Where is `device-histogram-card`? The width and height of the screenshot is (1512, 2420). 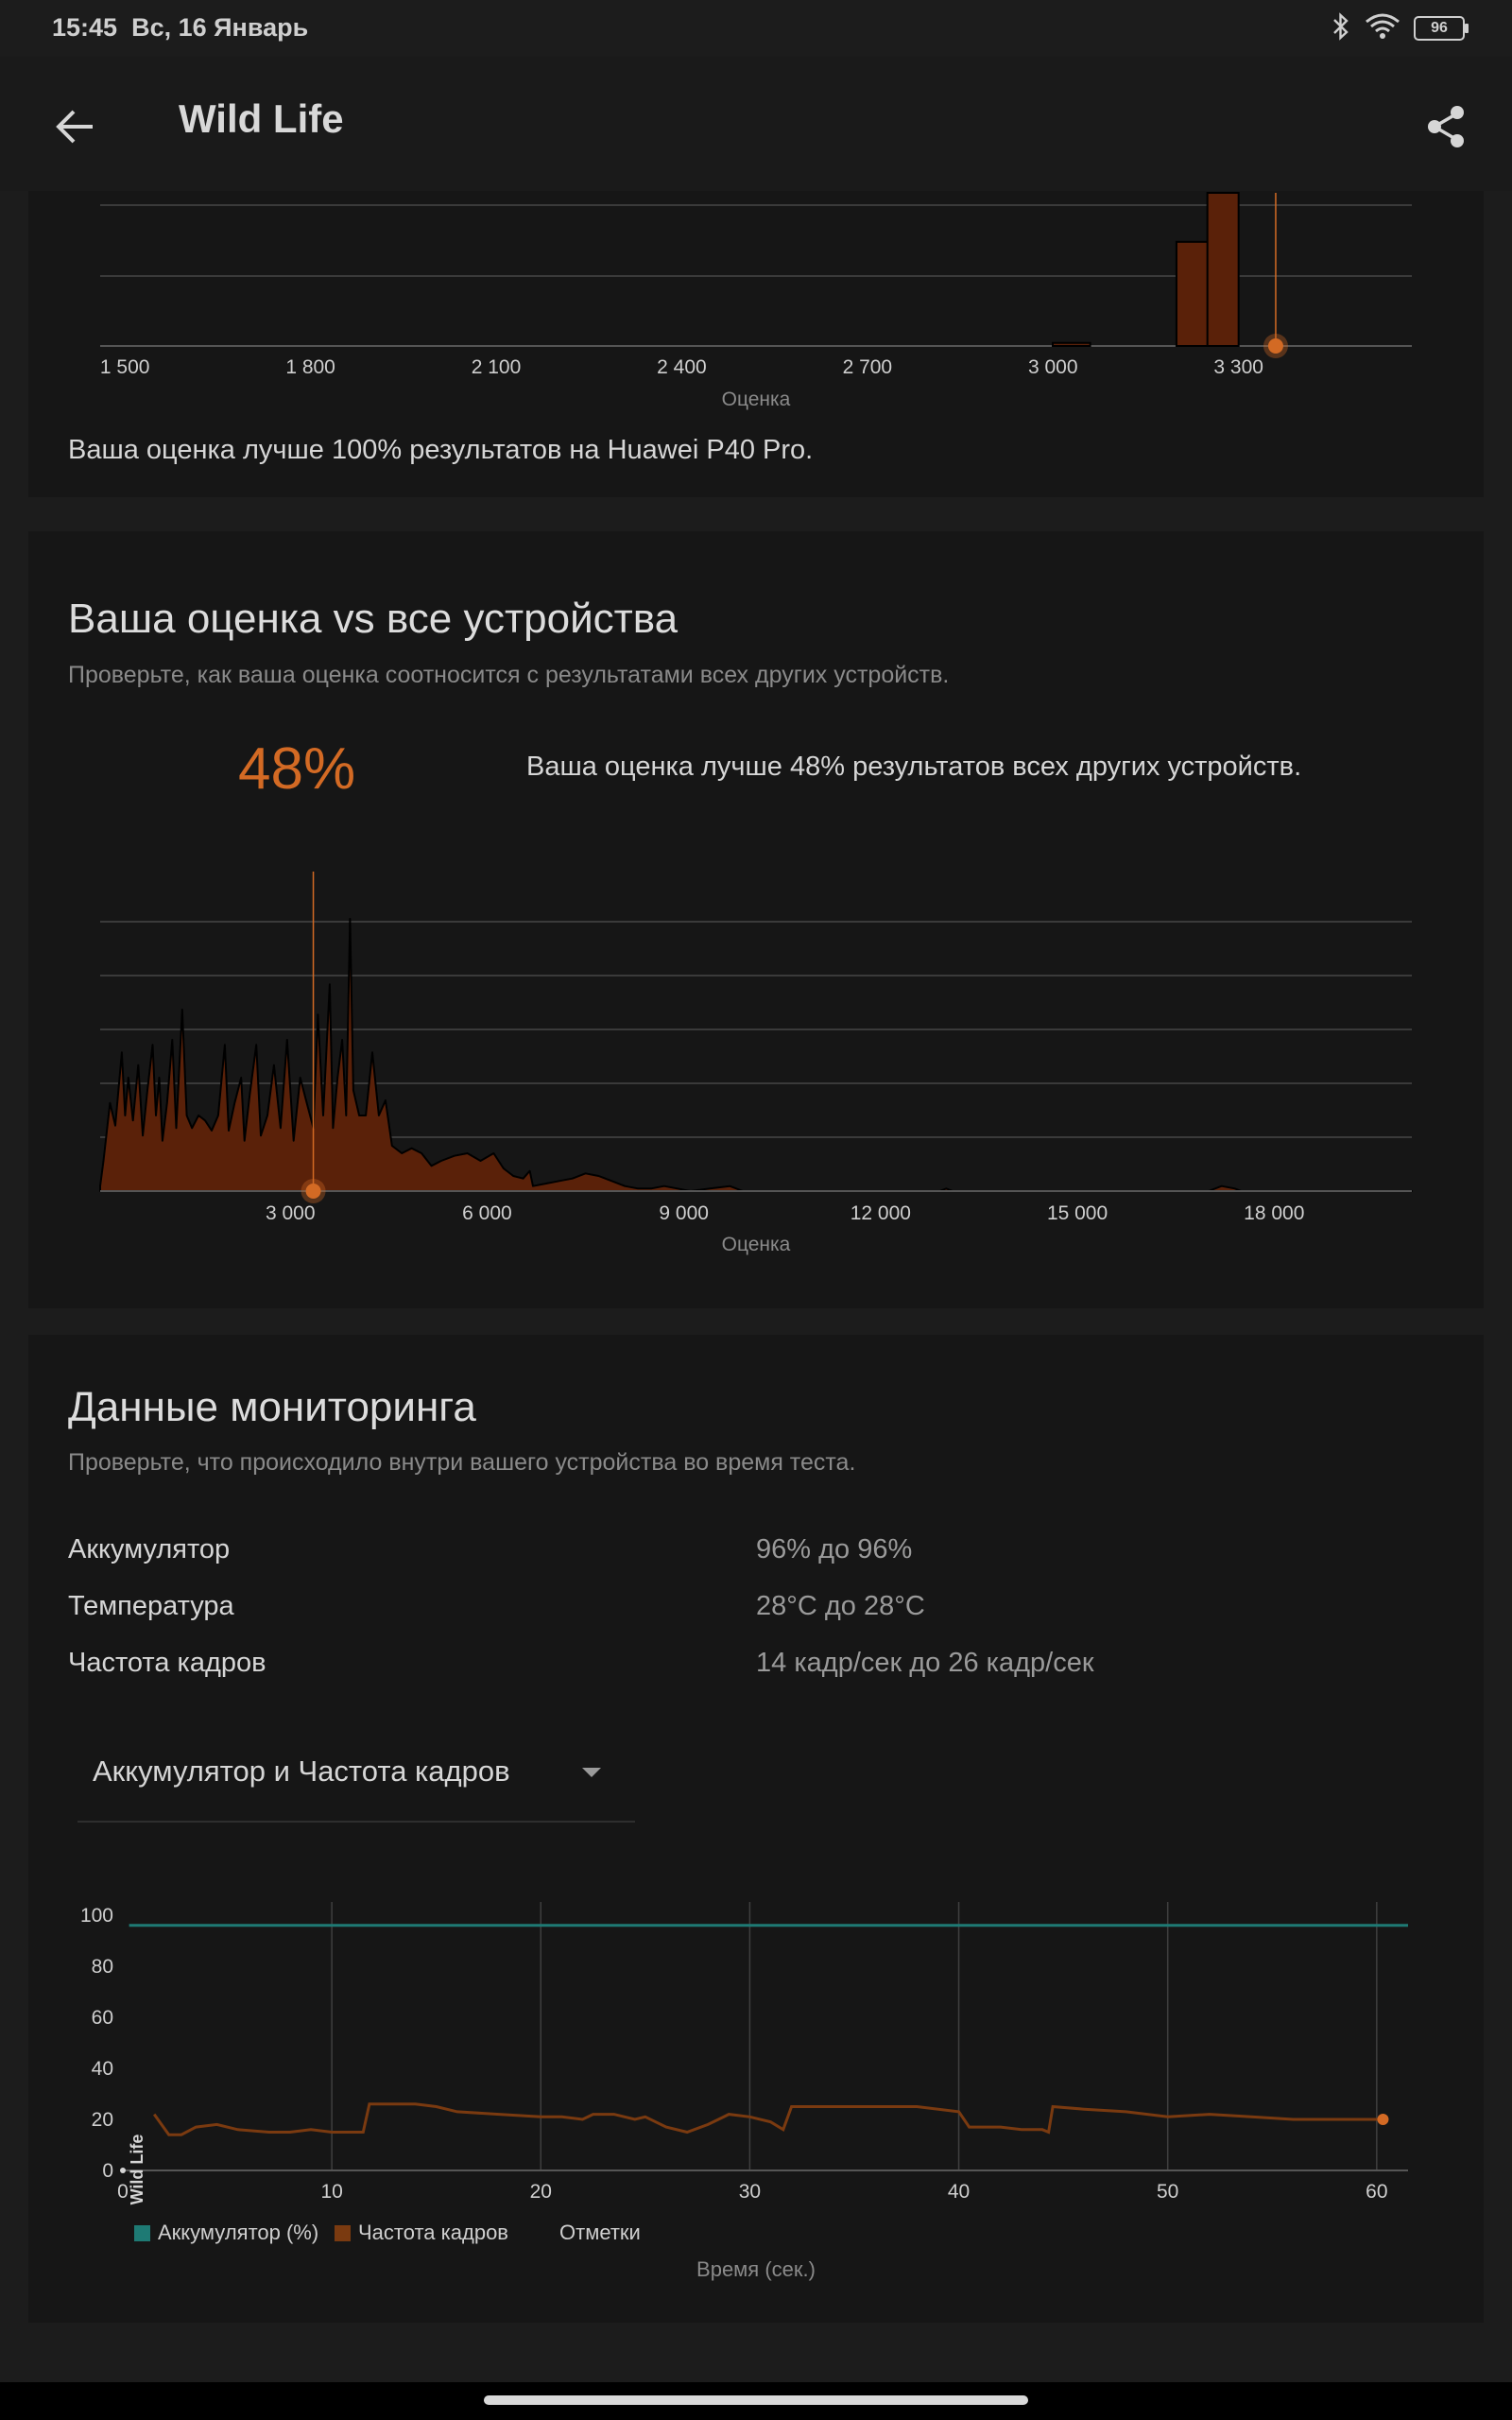
device-histogram-card is located at coordinates (756, 344).